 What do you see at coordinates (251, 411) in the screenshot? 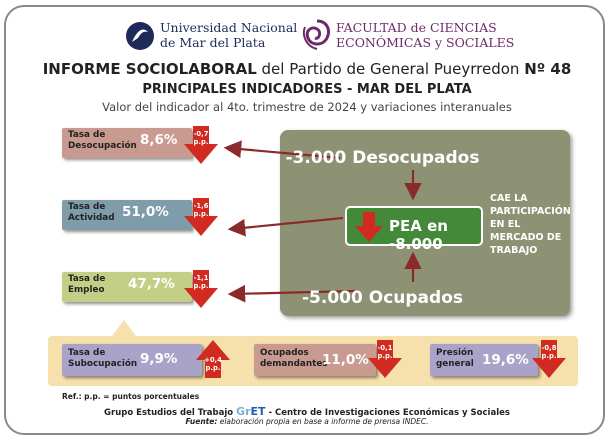
I see `gret-logo: GrET` at bounding box center [251, 411].